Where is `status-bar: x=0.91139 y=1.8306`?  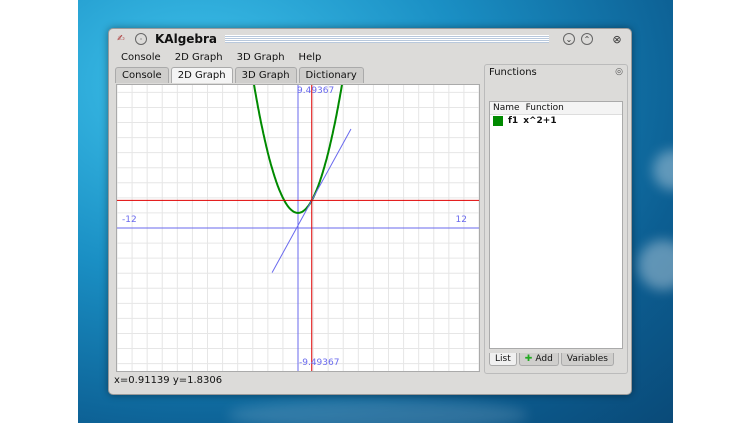 status-bar: x=0.91139 y=1.8306 is located at coordinates (168, 380).